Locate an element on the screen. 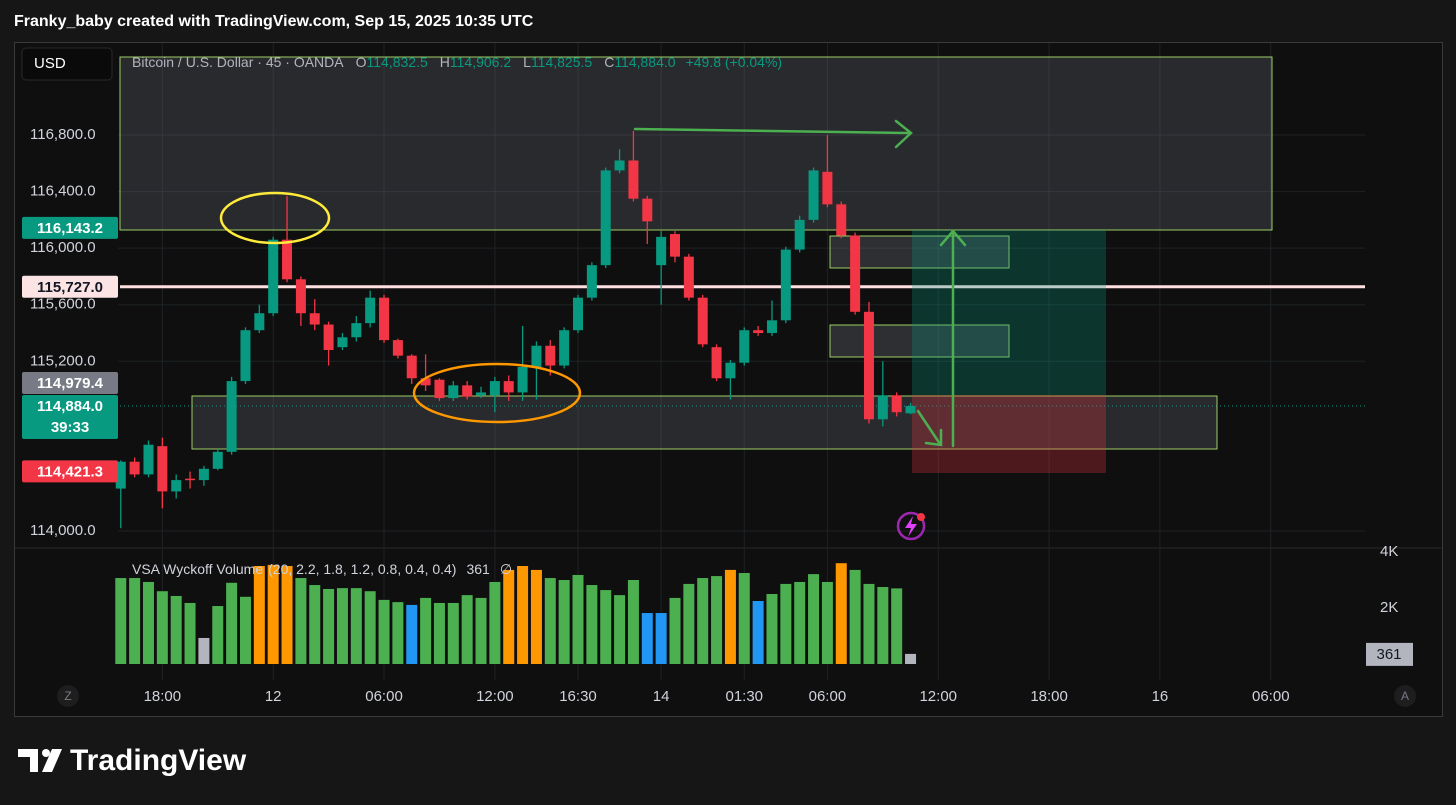 The image size is (1456, 805). currency-button is located at coordinates (67, 64).